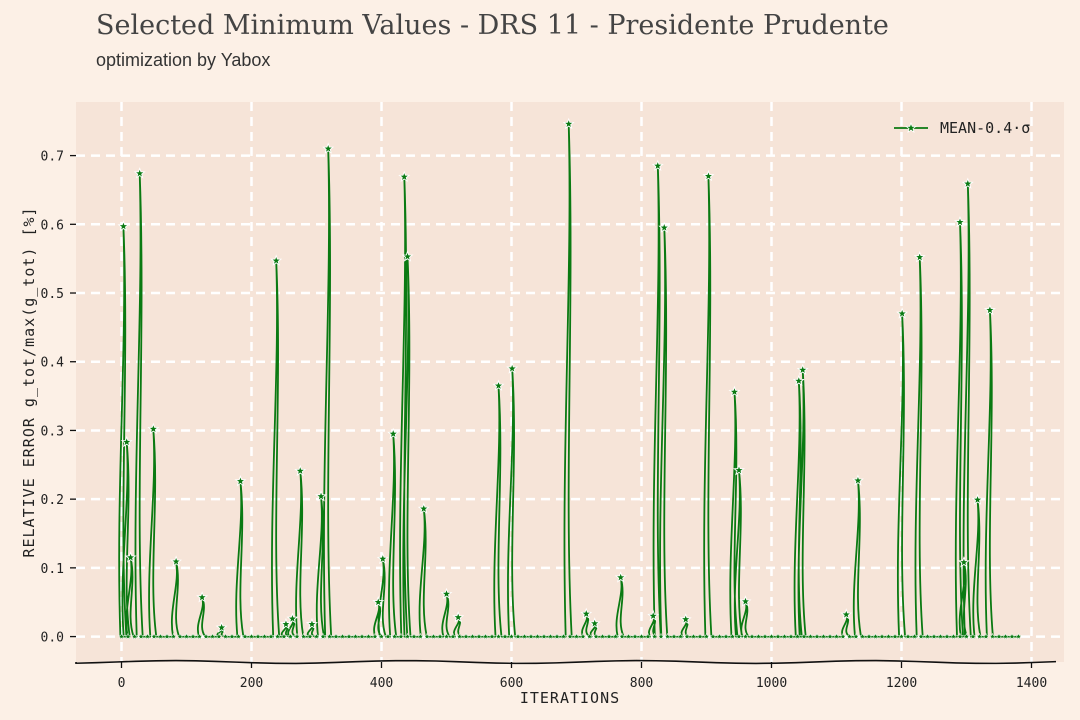  I want to click on x-tick-label: 800, so click(641, 683).